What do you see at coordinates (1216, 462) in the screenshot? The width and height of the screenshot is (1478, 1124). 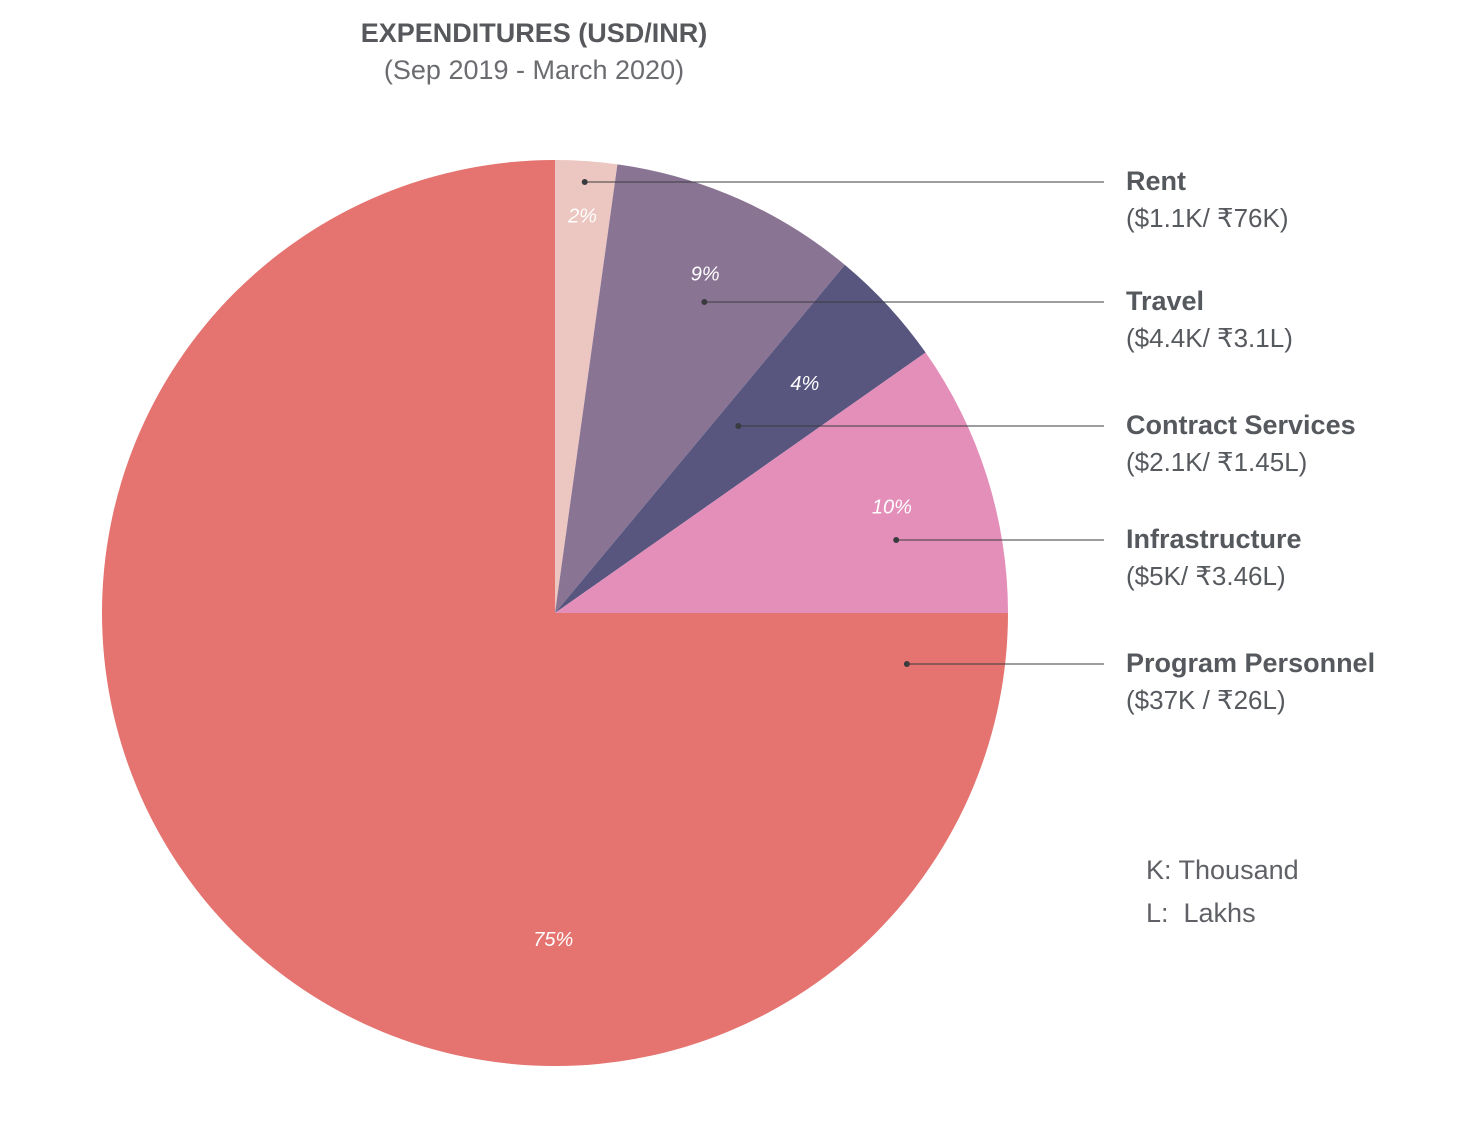 I see `legend-amount-contract-services: ($2.1K/ ₹1.45L)` at bounding box center [1216, 462].